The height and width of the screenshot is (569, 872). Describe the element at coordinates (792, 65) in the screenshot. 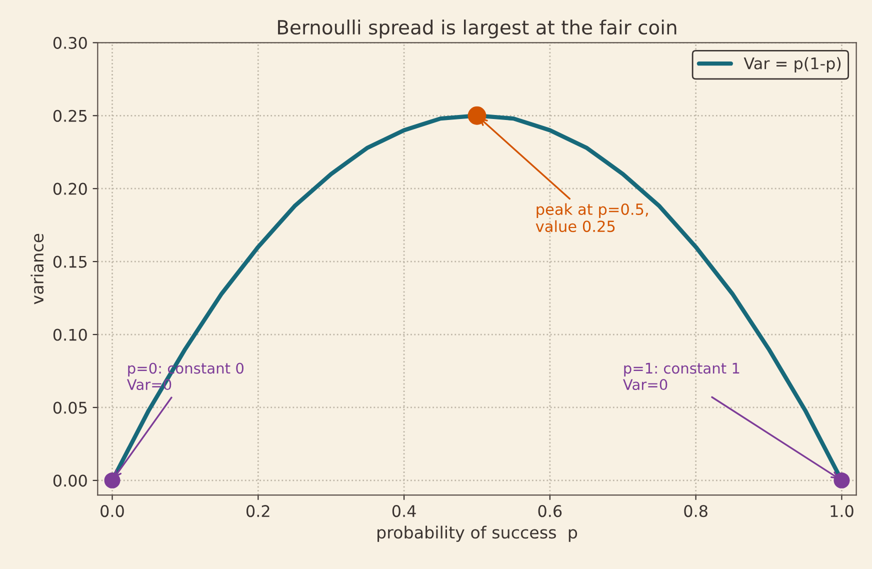

I see `legend-label: Var = p(1-p)` at that location.